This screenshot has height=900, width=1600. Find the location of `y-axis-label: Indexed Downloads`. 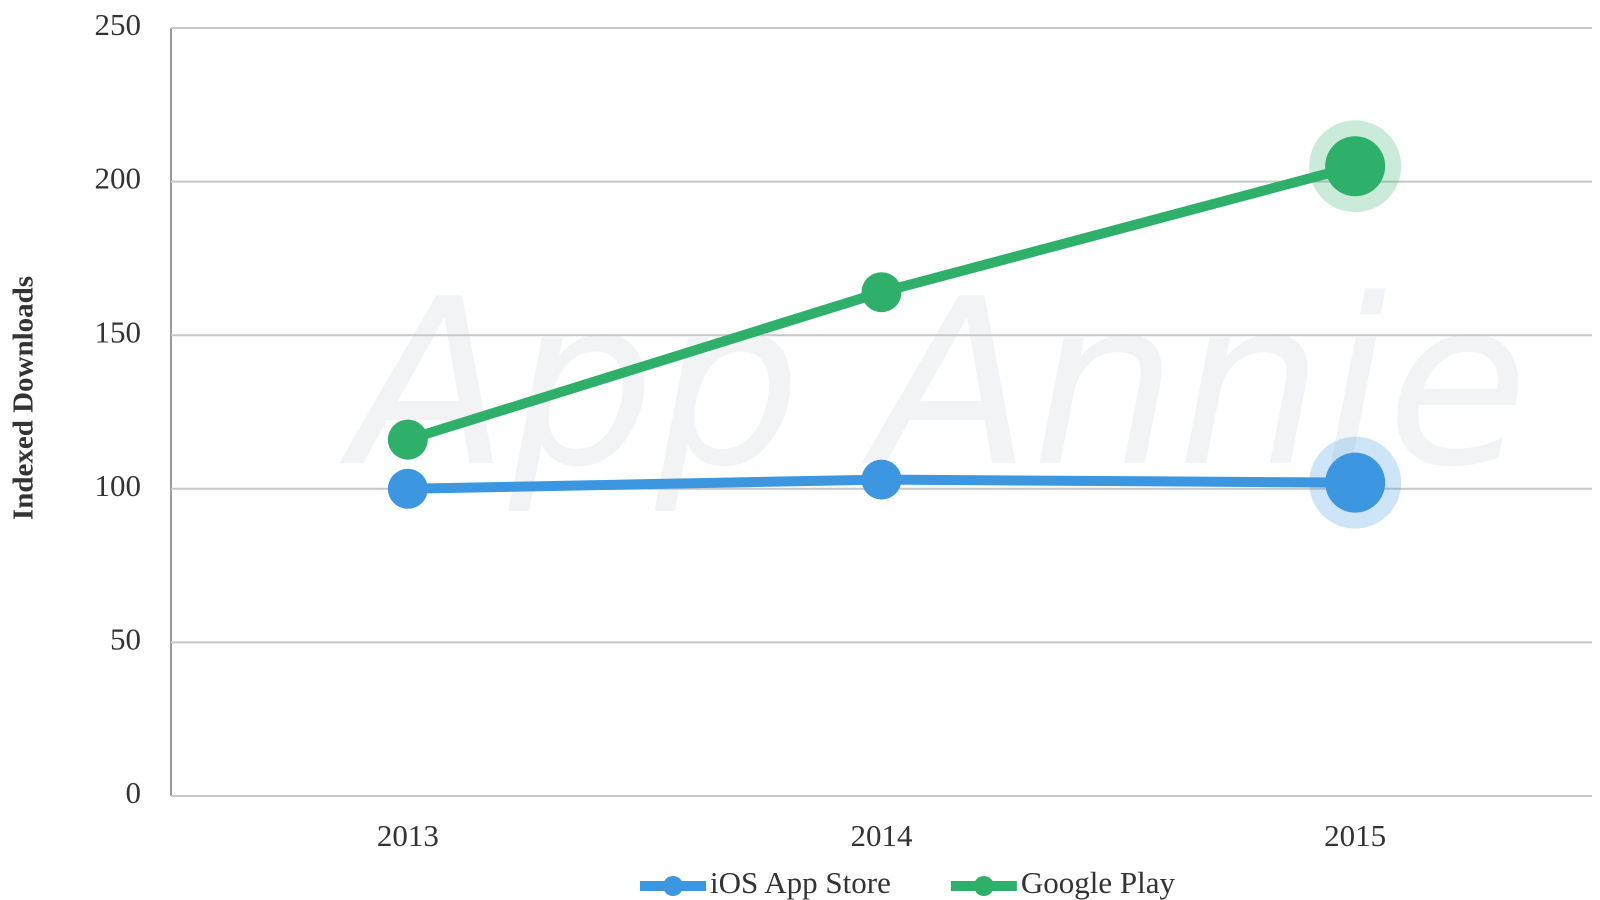

y-axis-label: Indexed Downloads is located at coordinates (24, 398).